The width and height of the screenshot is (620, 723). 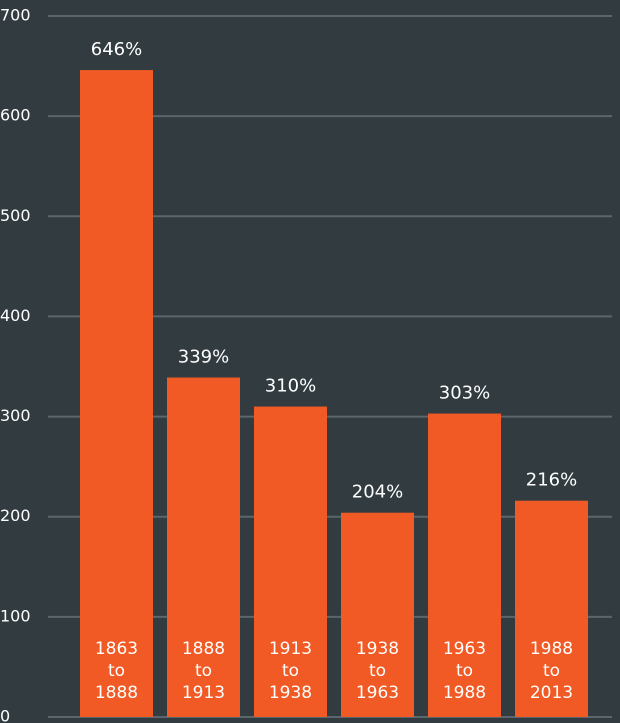 What do you see at coordinates (377, 492) in the screenshot?
I see `value-label: 204%` at bounding box center [377, 492].